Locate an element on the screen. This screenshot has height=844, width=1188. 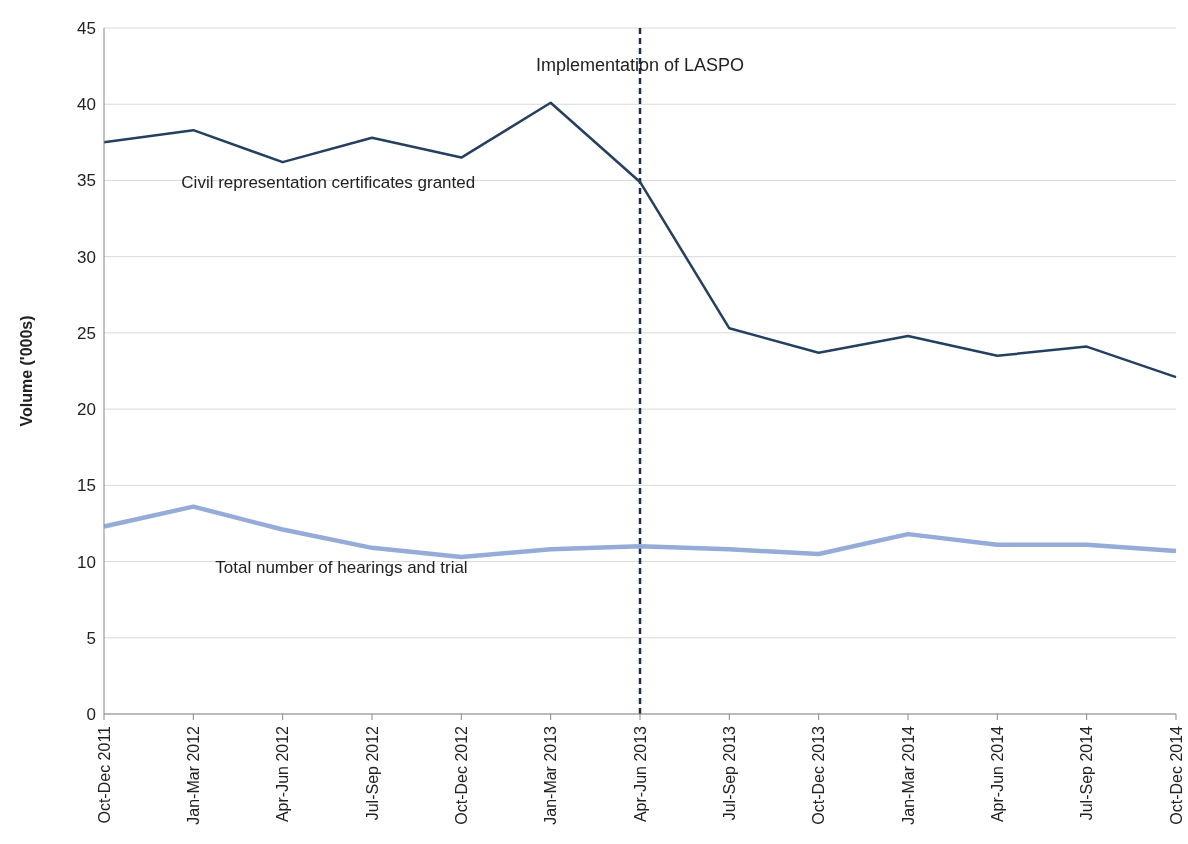
y-tick-label: 15 is located at coordinates (86, 486).